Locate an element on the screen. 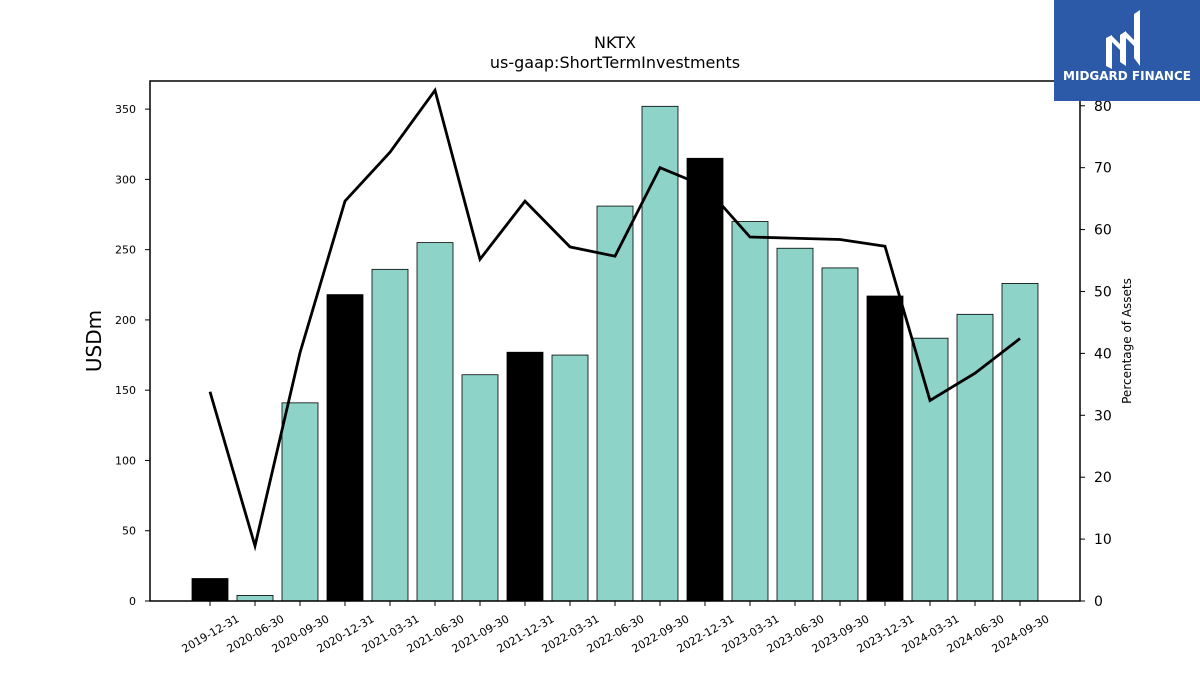 The width and height of the screenshot is (1200, 675). logo-text: MIDGARD FINANCE is located at coordinates (1127, 76).